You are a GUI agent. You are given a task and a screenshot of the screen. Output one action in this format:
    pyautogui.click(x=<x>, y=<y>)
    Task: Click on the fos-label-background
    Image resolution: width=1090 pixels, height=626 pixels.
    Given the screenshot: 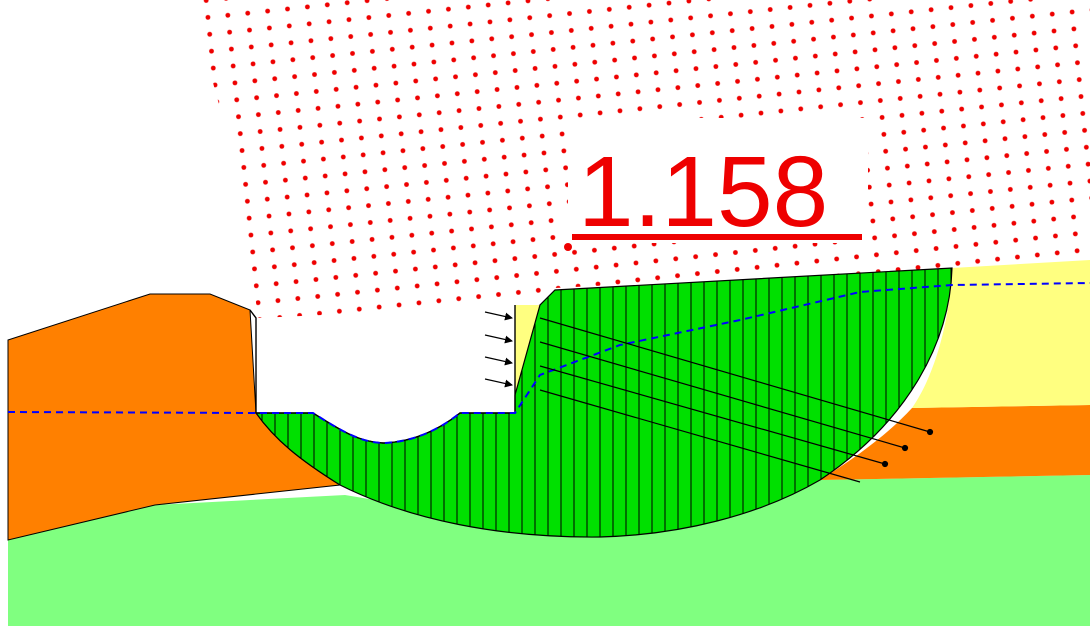 What is the action you would take?
    pyautogui.click(x=718, y=180)
    